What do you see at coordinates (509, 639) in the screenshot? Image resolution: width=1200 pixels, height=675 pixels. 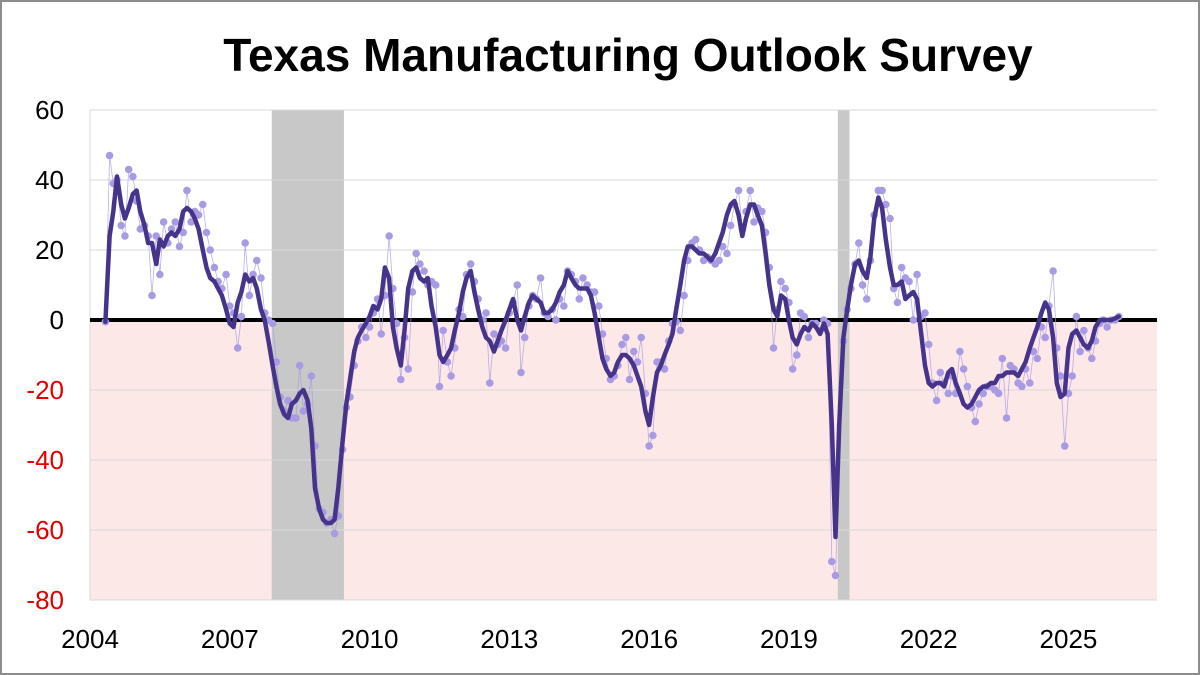 I see `x-tick-label: 2013` at bounding box center [509, 639].